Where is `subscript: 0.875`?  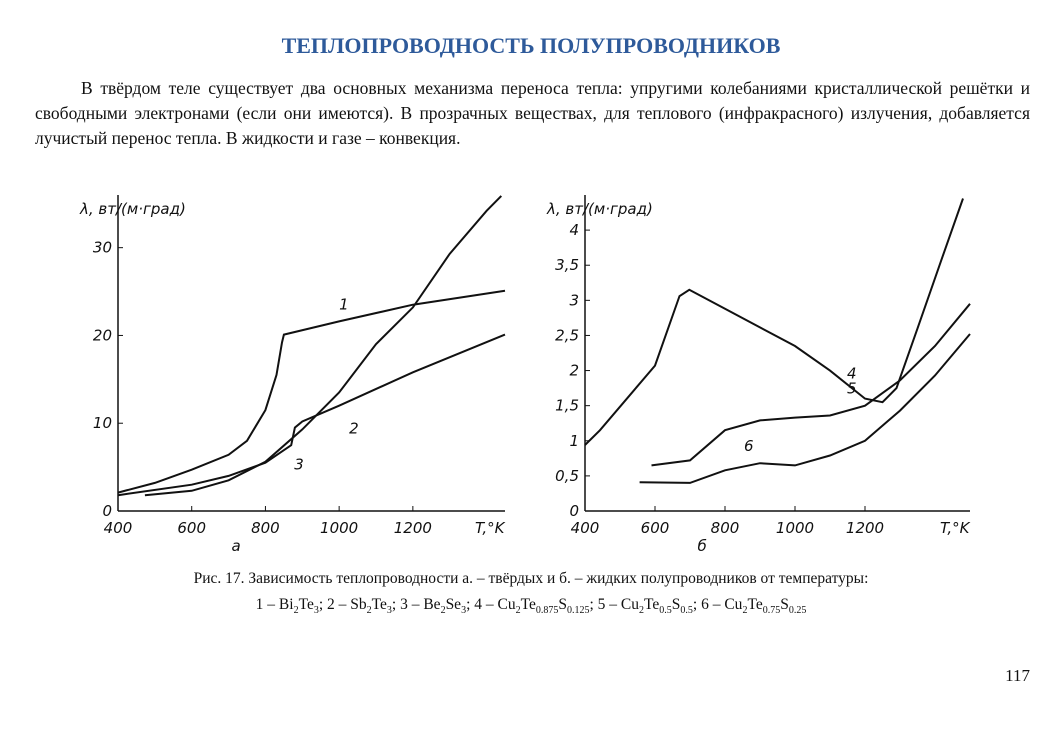 subscript: 0.875 is located at coordinates (547, 611).